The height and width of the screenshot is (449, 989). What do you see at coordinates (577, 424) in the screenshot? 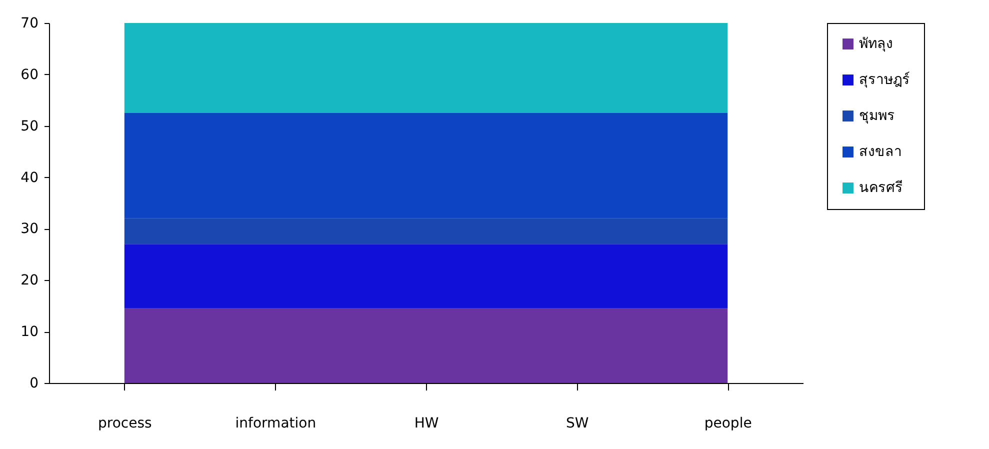
I see `x-tick-label: SW` at bounding box center [577, 424].